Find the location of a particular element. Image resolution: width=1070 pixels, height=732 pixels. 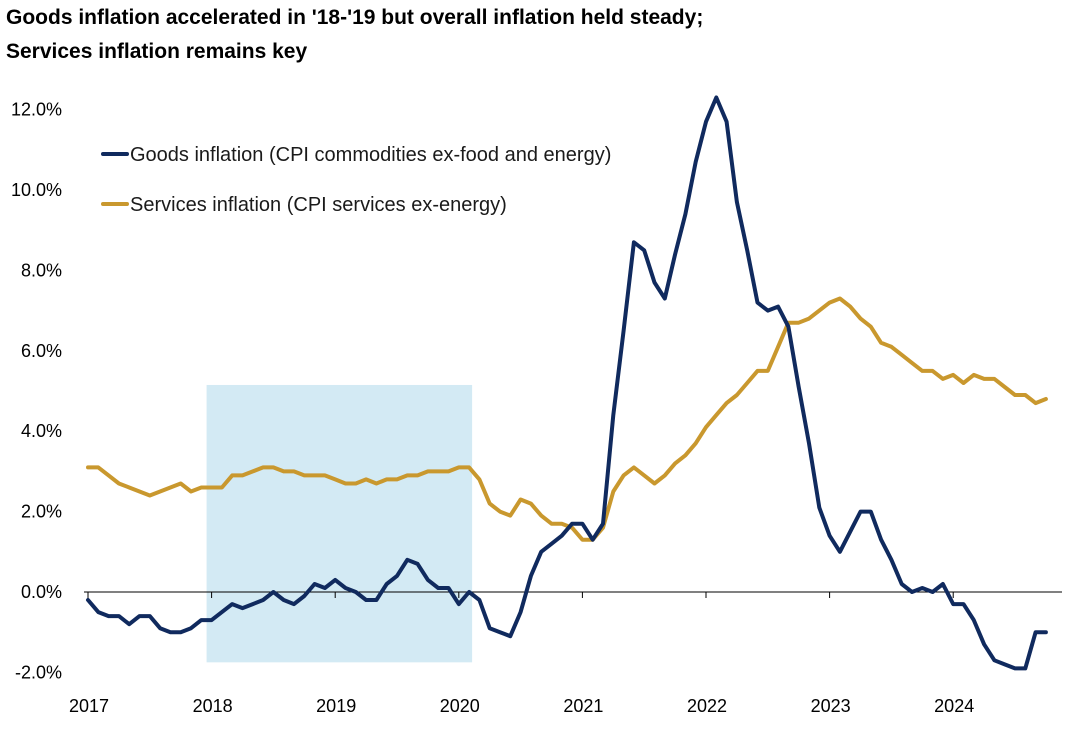

y-tick-label: 8.0% is located at coordinates (41, 270).